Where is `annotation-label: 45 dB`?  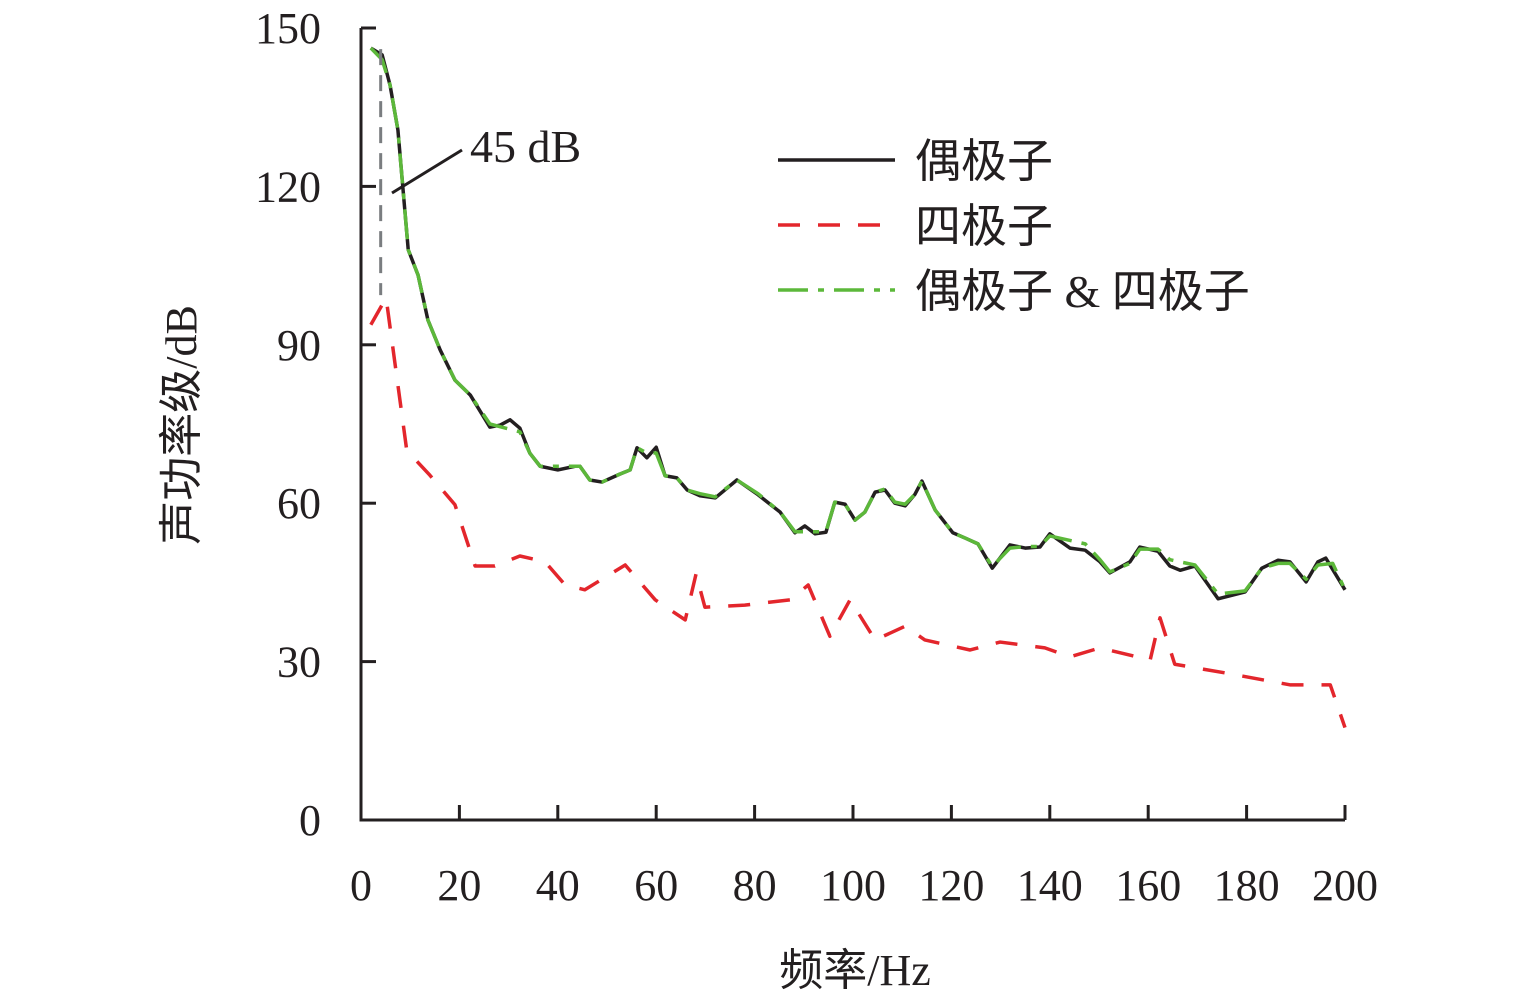 annotation-label: 45 dB is located at coordinates (525, 146).